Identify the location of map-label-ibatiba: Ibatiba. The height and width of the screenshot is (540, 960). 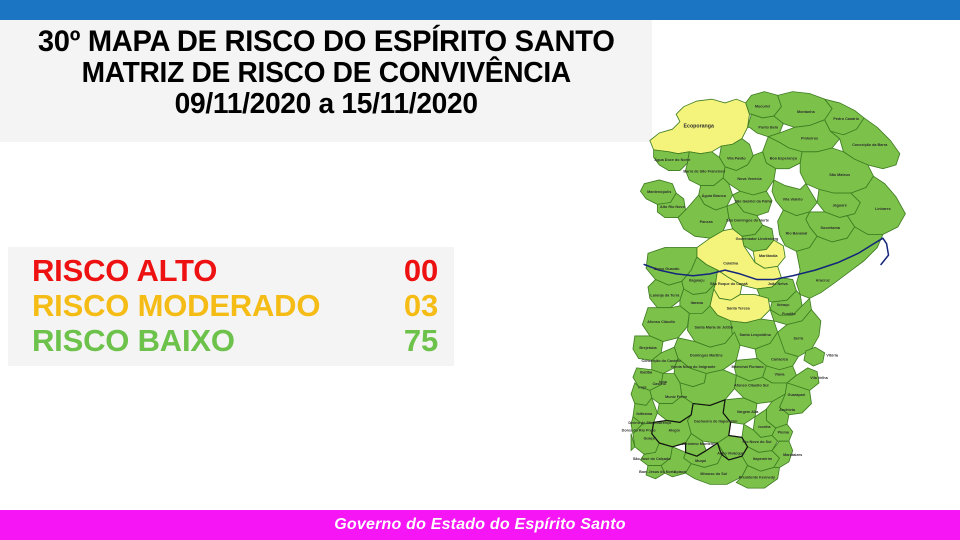
(646, 372).